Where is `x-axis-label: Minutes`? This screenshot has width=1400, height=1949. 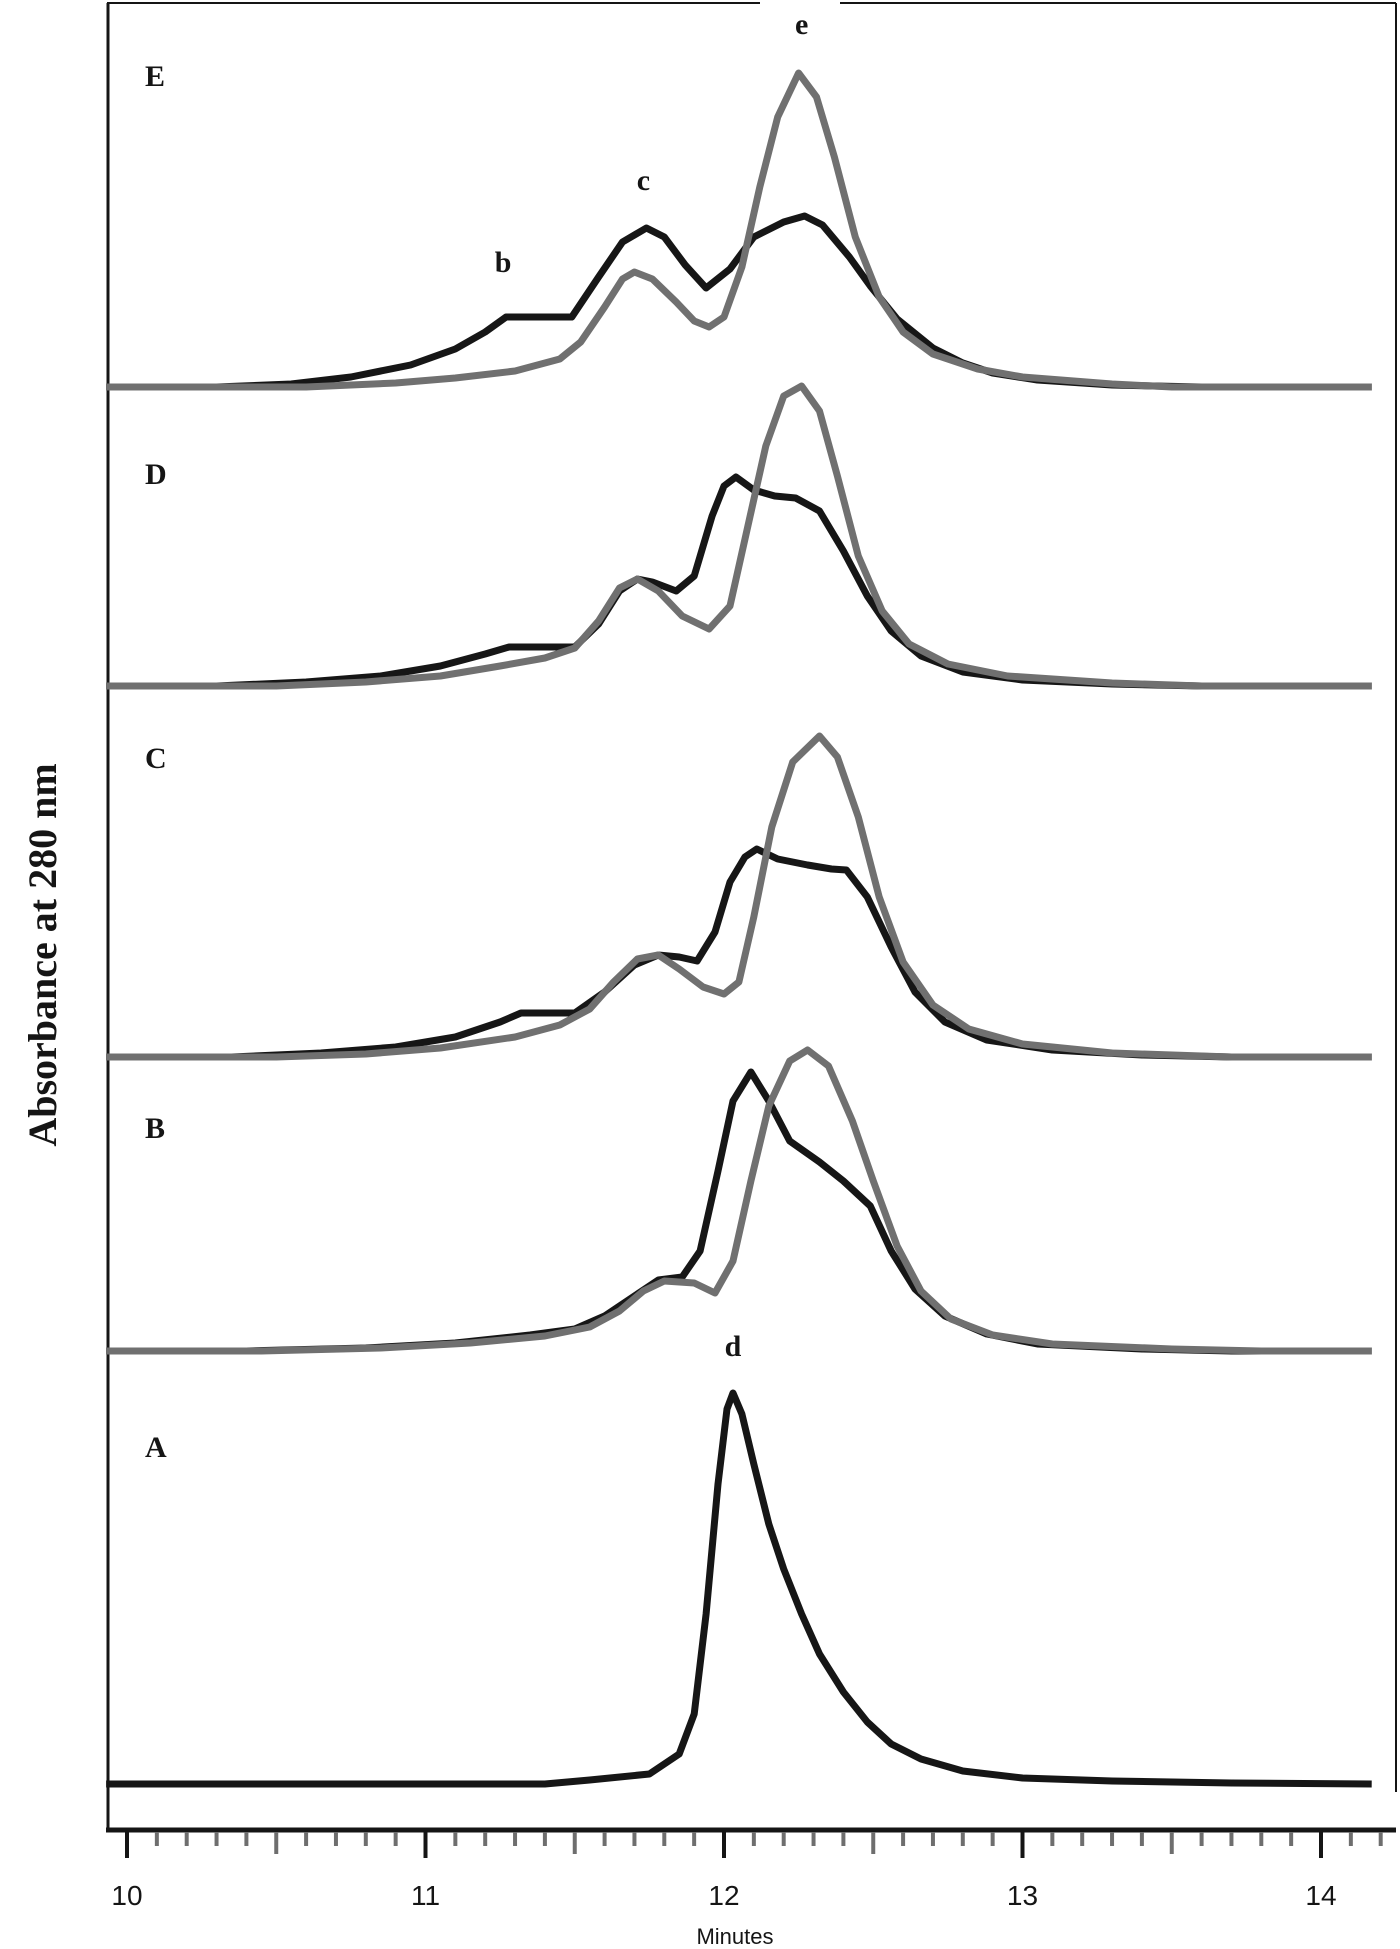
x-axis-label: Minutes is located at coordinates (734, 1936).